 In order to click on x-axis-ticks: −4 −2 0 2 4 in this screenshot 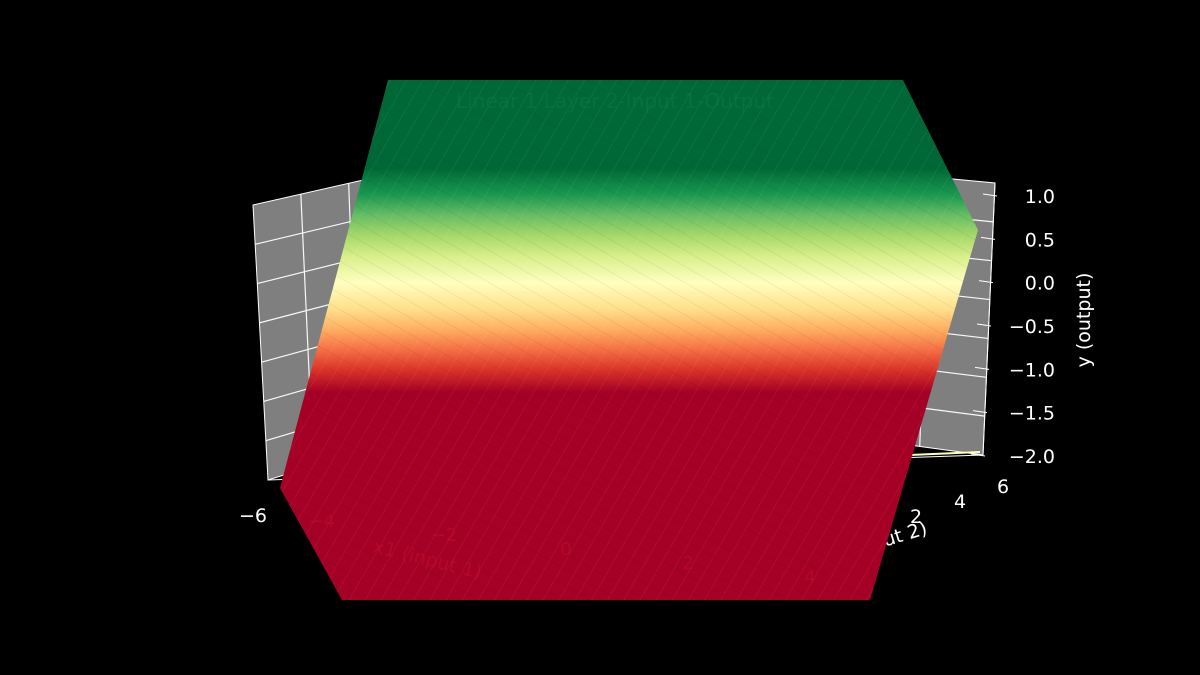, I will do `click(562, 549)`.